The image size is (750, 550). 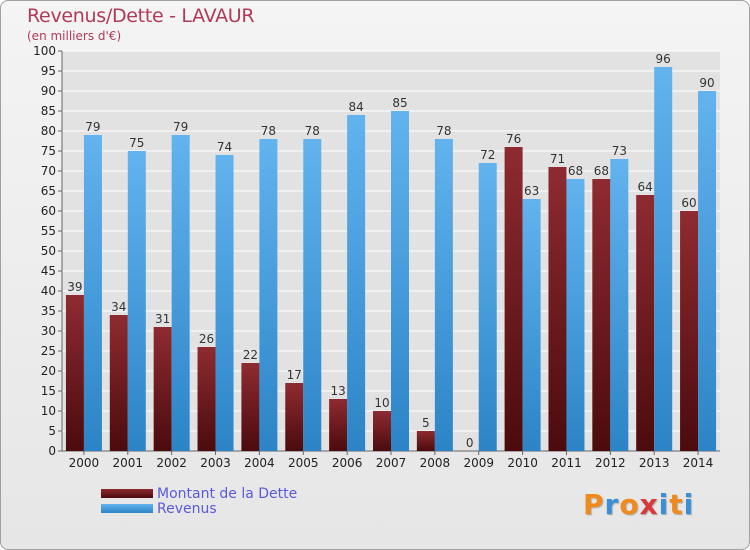 I want to click on data-label-debt: 17, so click(x=294, y=375).